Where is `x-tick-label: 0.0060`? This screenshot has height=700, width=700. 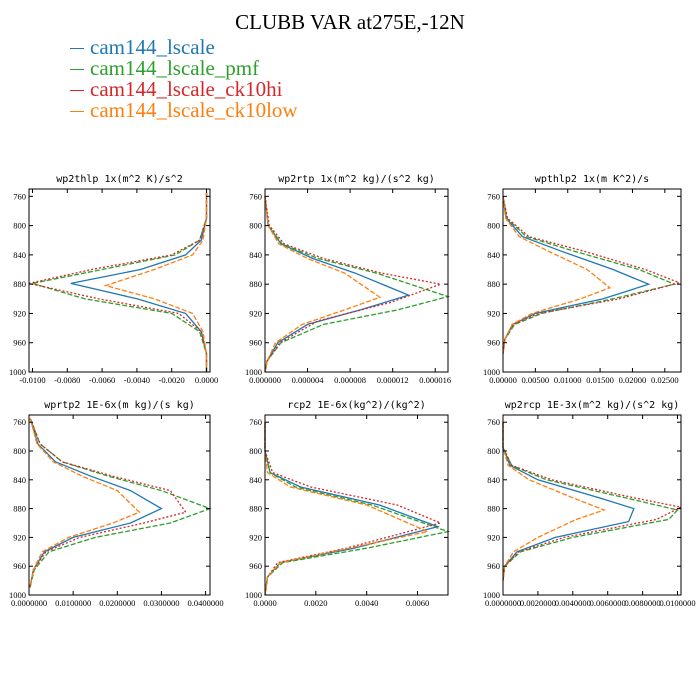 x-tick-label: 0.0060 is located at coordinates (417, 603).